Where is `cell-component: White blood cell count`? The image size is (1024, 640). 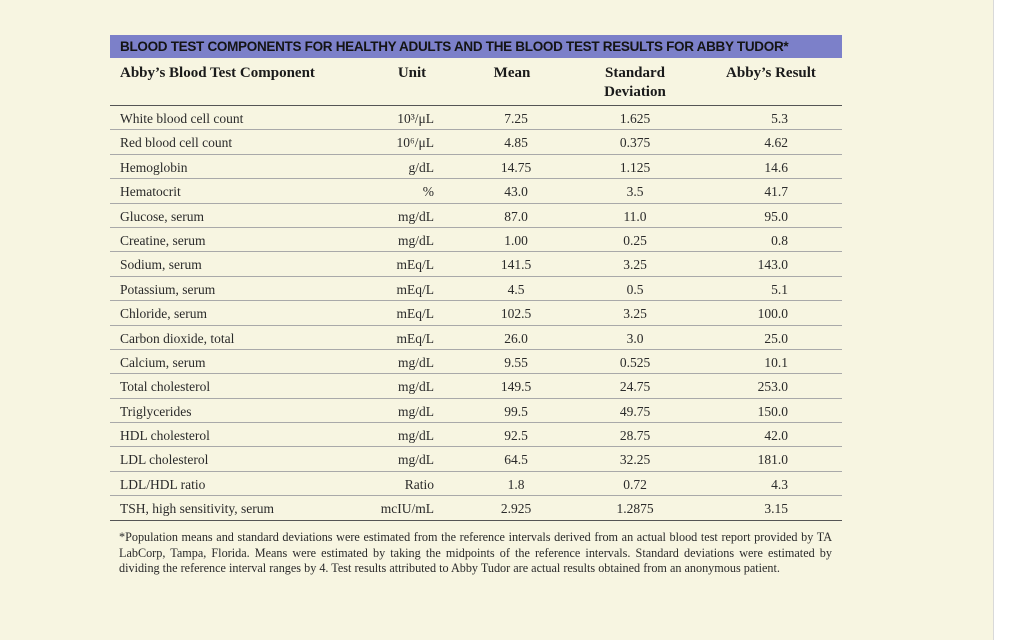
cell-component: White blood cell count is located at coordinates (182, 118).